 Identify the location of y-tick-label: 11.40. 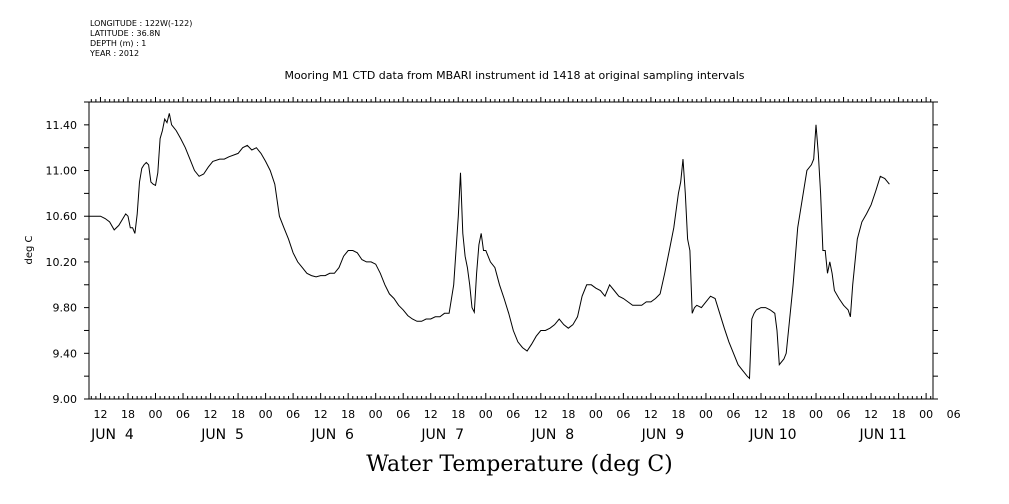
(62, 125).